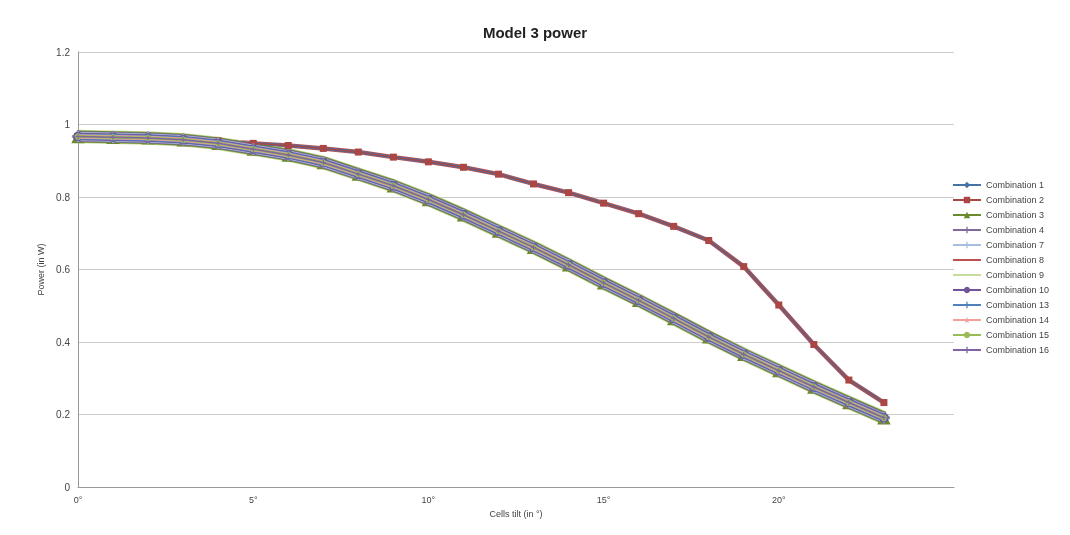 This screenshot has width=1070, height=535. I want to click on y-tick-label: 0.8, so click(63, 197).